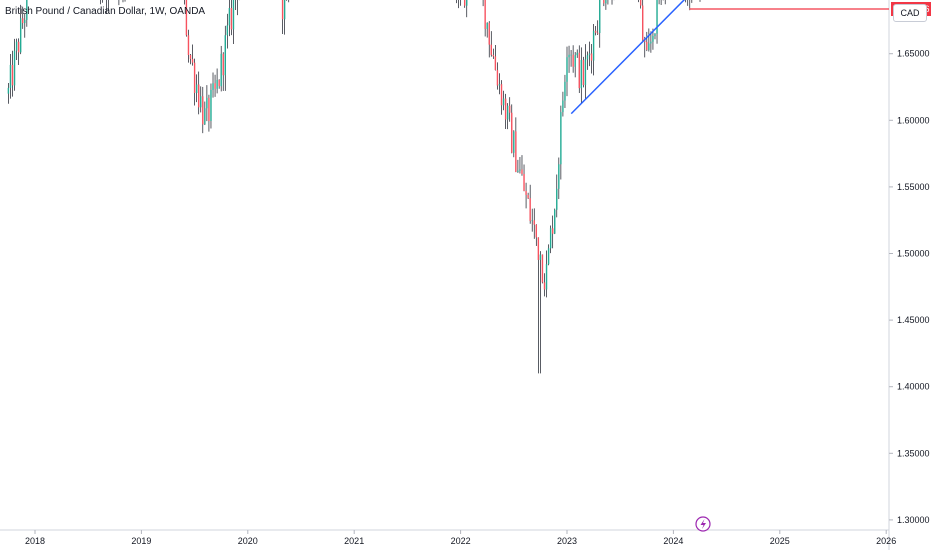 The image size is (932, 550). What do you see at coordinates (913, 520) in the screenshot?
I see `y-tick-label: 1.30000` at bounding box center [913, 520].